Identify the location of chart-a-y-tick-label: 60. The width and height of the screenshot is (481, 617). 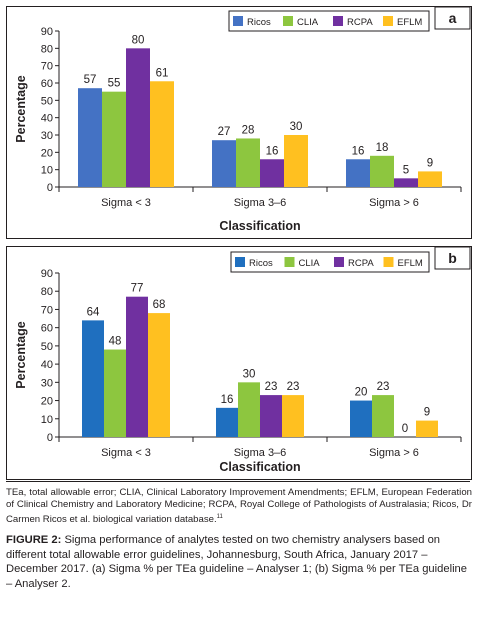
(47, 84).